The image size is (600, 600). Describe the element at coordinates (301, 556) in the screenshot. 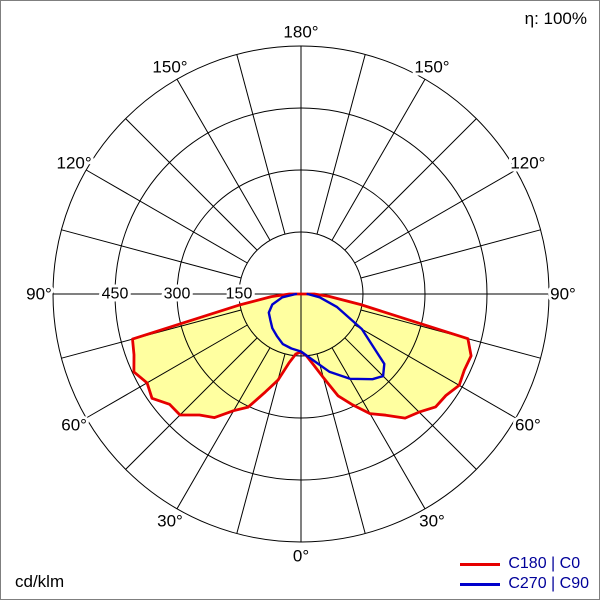

I see `angle-label: 0°` at that location.